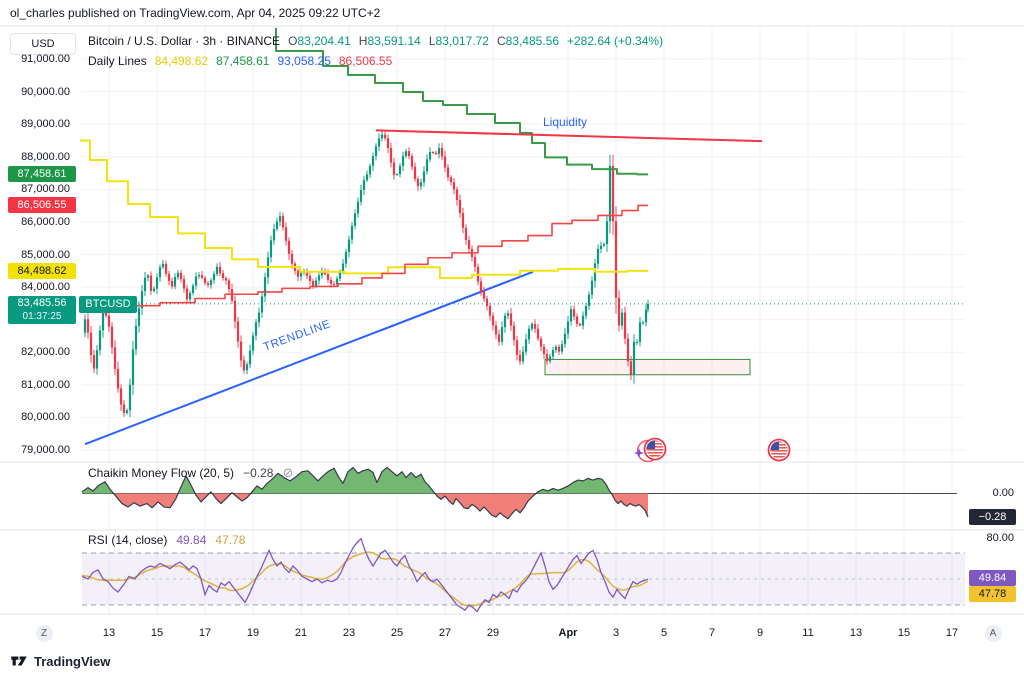 This screenshot has width=1024, height=676. I want to click on sparkle-icon, so click(639, 453).